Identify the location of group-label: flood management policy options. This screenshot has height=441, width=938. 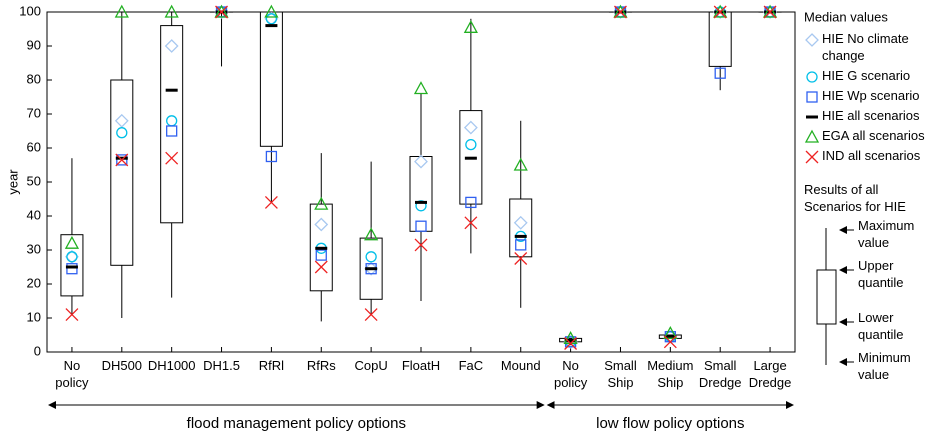
(296, 423).